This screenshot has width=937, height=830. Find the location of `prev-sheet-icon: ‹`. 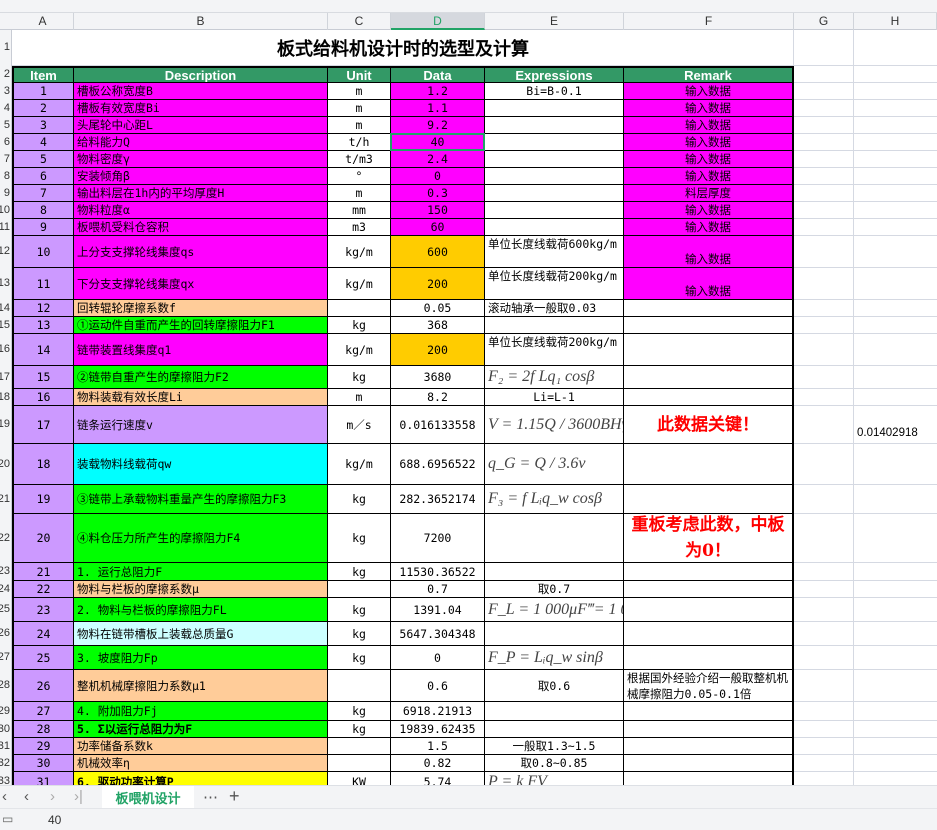

prev-sheet-icon: ‹ is located at coordinates (26, 796).